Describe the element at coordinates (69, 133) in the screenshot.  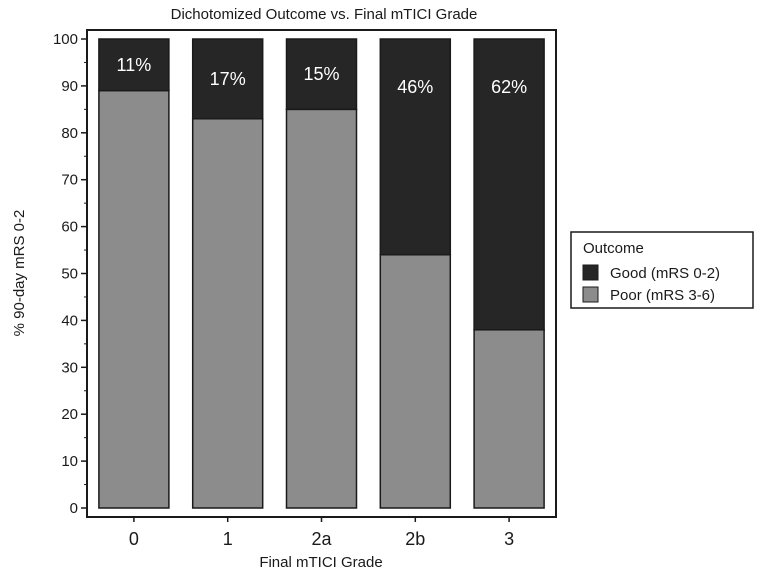
I see `y-tick-label-80: 80` at that location.